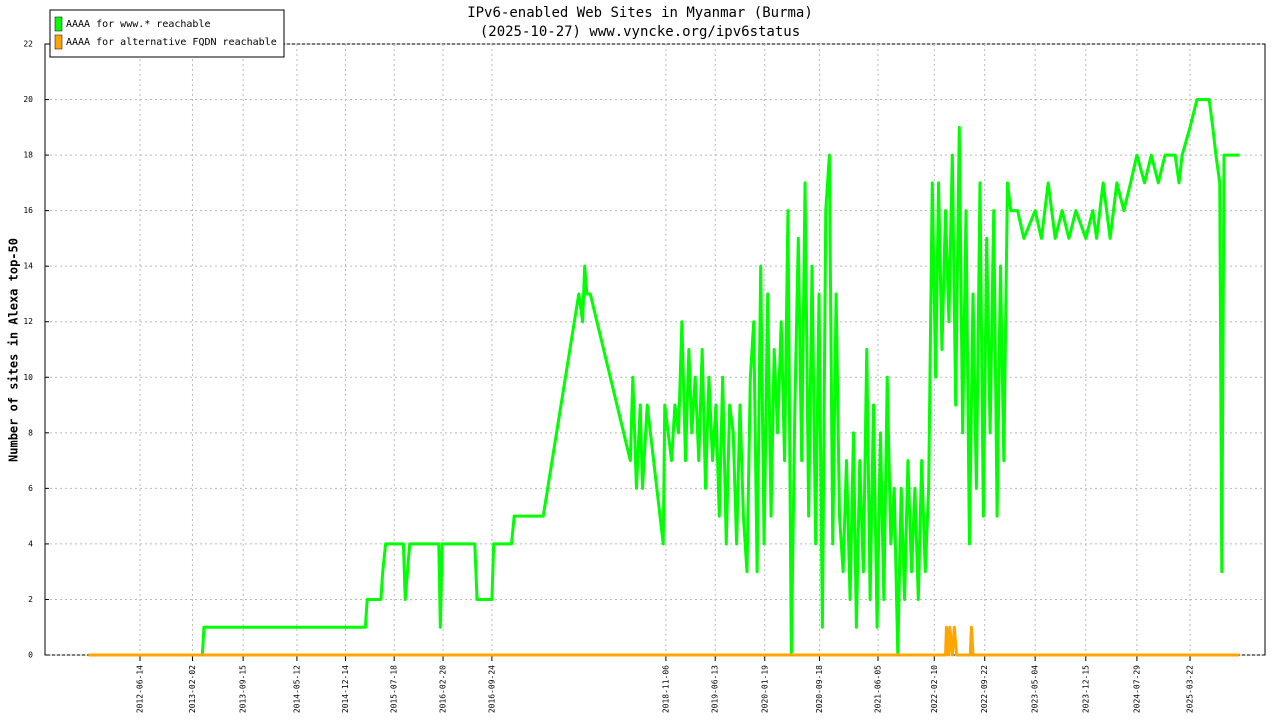  What do you see at coordinates (28, 155) in the screenshot?
I see `y-tick-label: 18` at bounding box center [28, 155].